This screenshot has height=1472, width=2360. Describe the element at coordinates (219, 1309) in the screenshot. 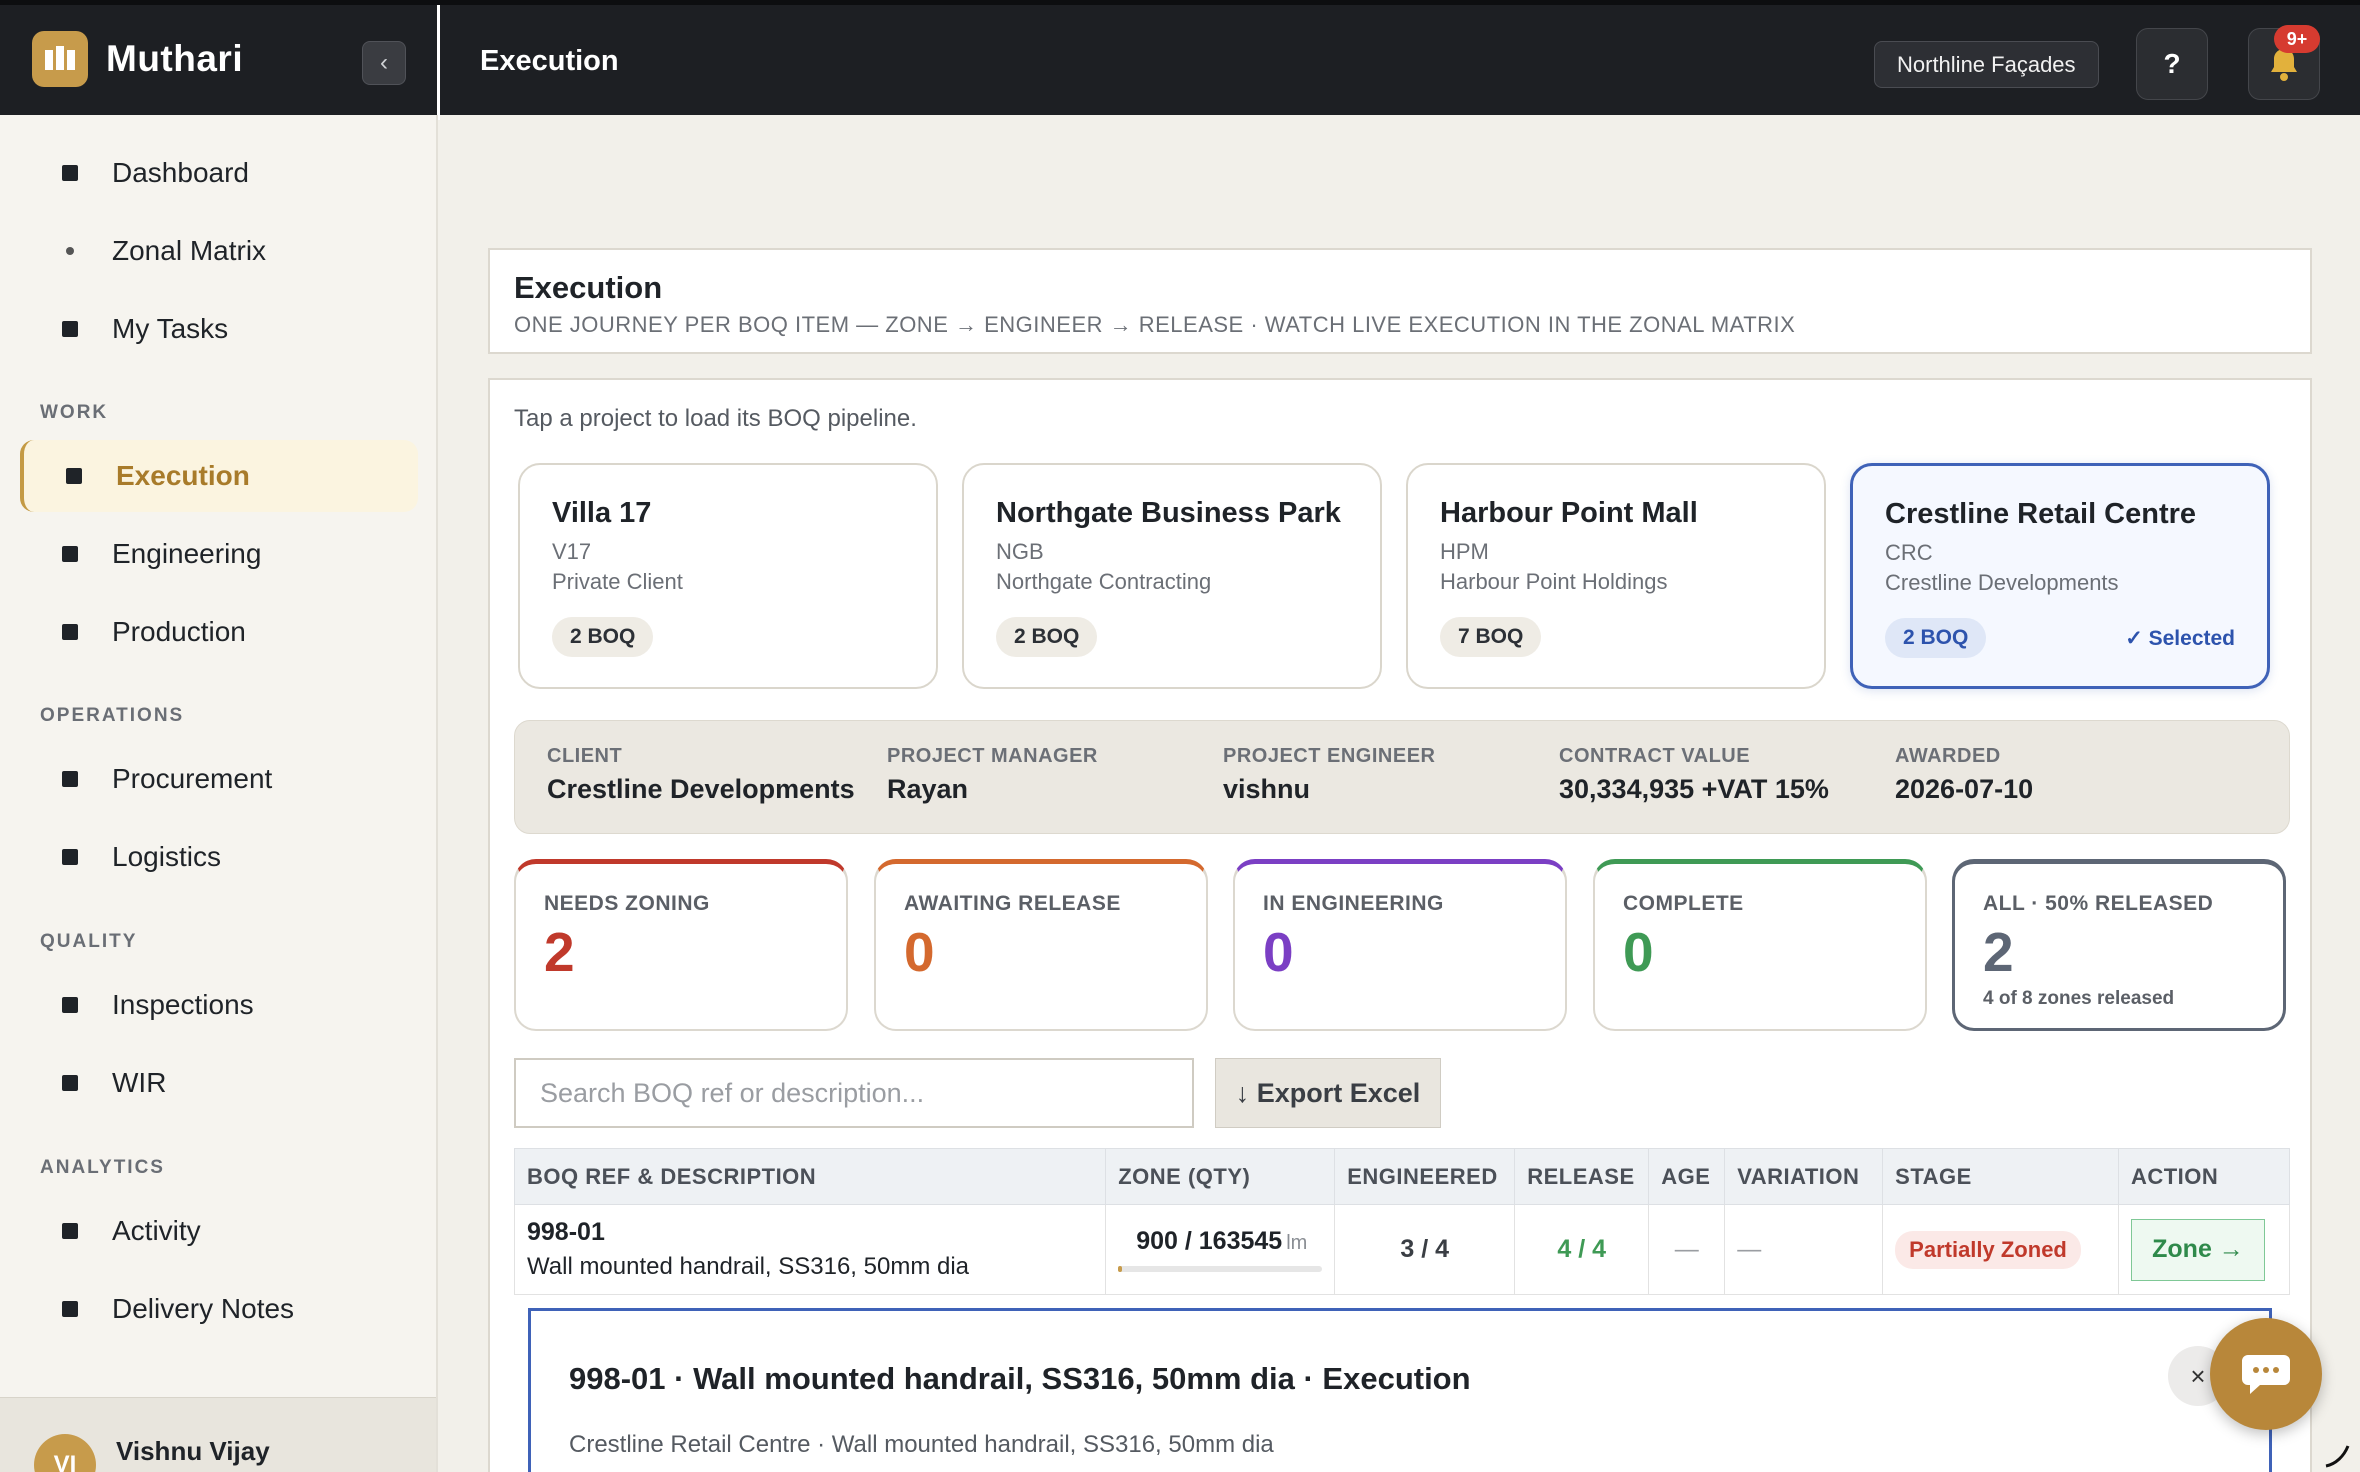

I see `sidebar-item-delivery-notes: Delivery Notes` at that location.